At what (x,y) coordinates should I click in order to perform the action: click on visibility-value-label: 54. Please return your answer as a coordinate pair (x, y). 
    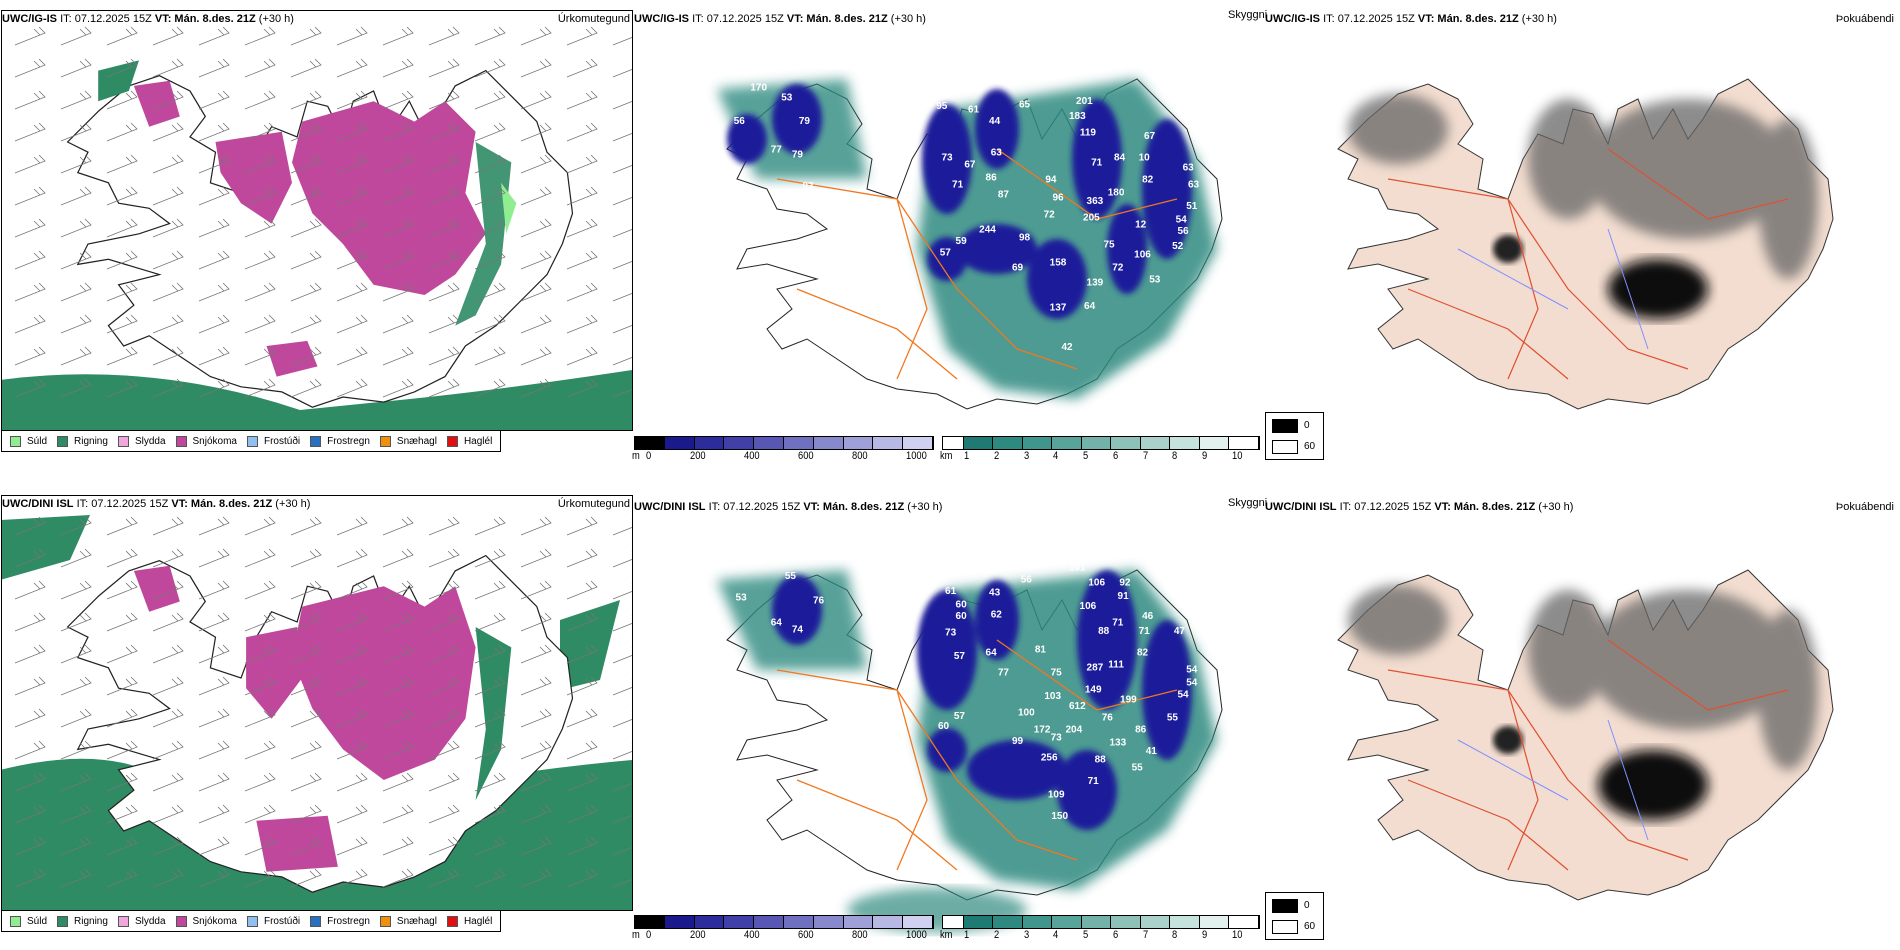
    Looking at the image, I should click on (1192, 669).